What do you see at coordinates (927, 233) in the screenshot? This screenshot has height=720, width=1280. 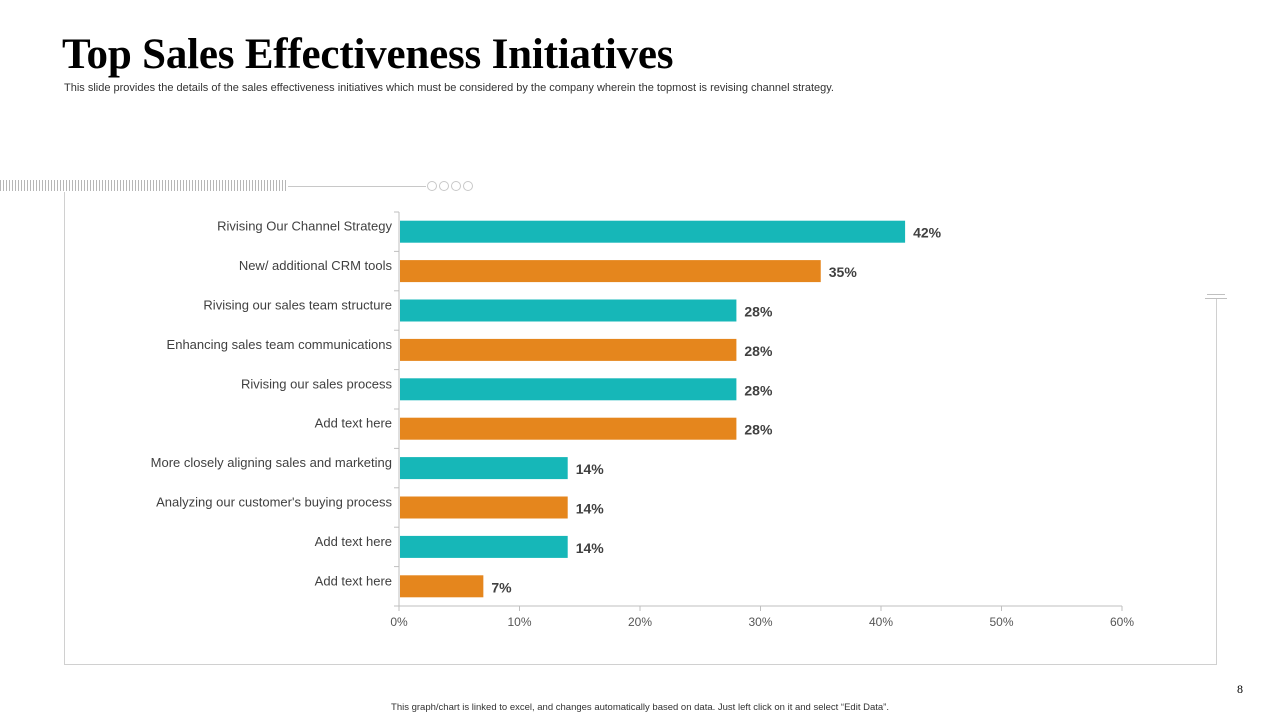 I see `data-label: 42%` at bounding box center [927, 233].